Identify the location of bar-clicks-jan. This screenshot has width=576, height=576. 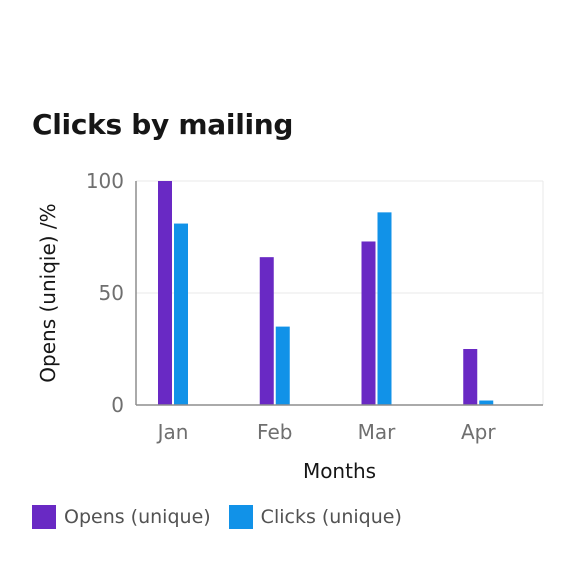
(181, 314).